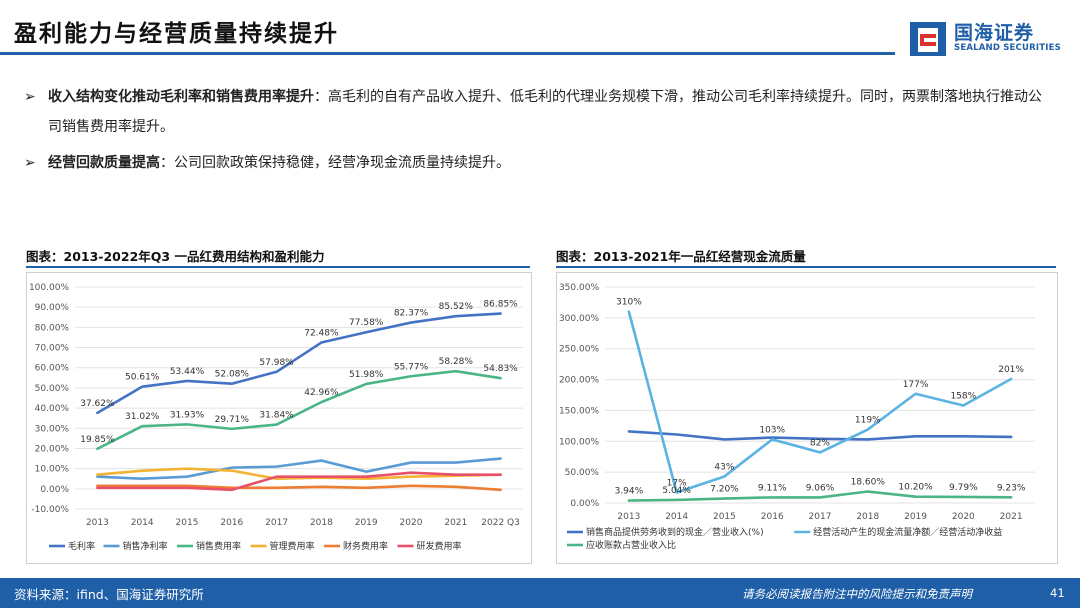  I want to click on legend-label: 销售商品提供劳务收到的现金／营业收入(%), so click(675, 532).